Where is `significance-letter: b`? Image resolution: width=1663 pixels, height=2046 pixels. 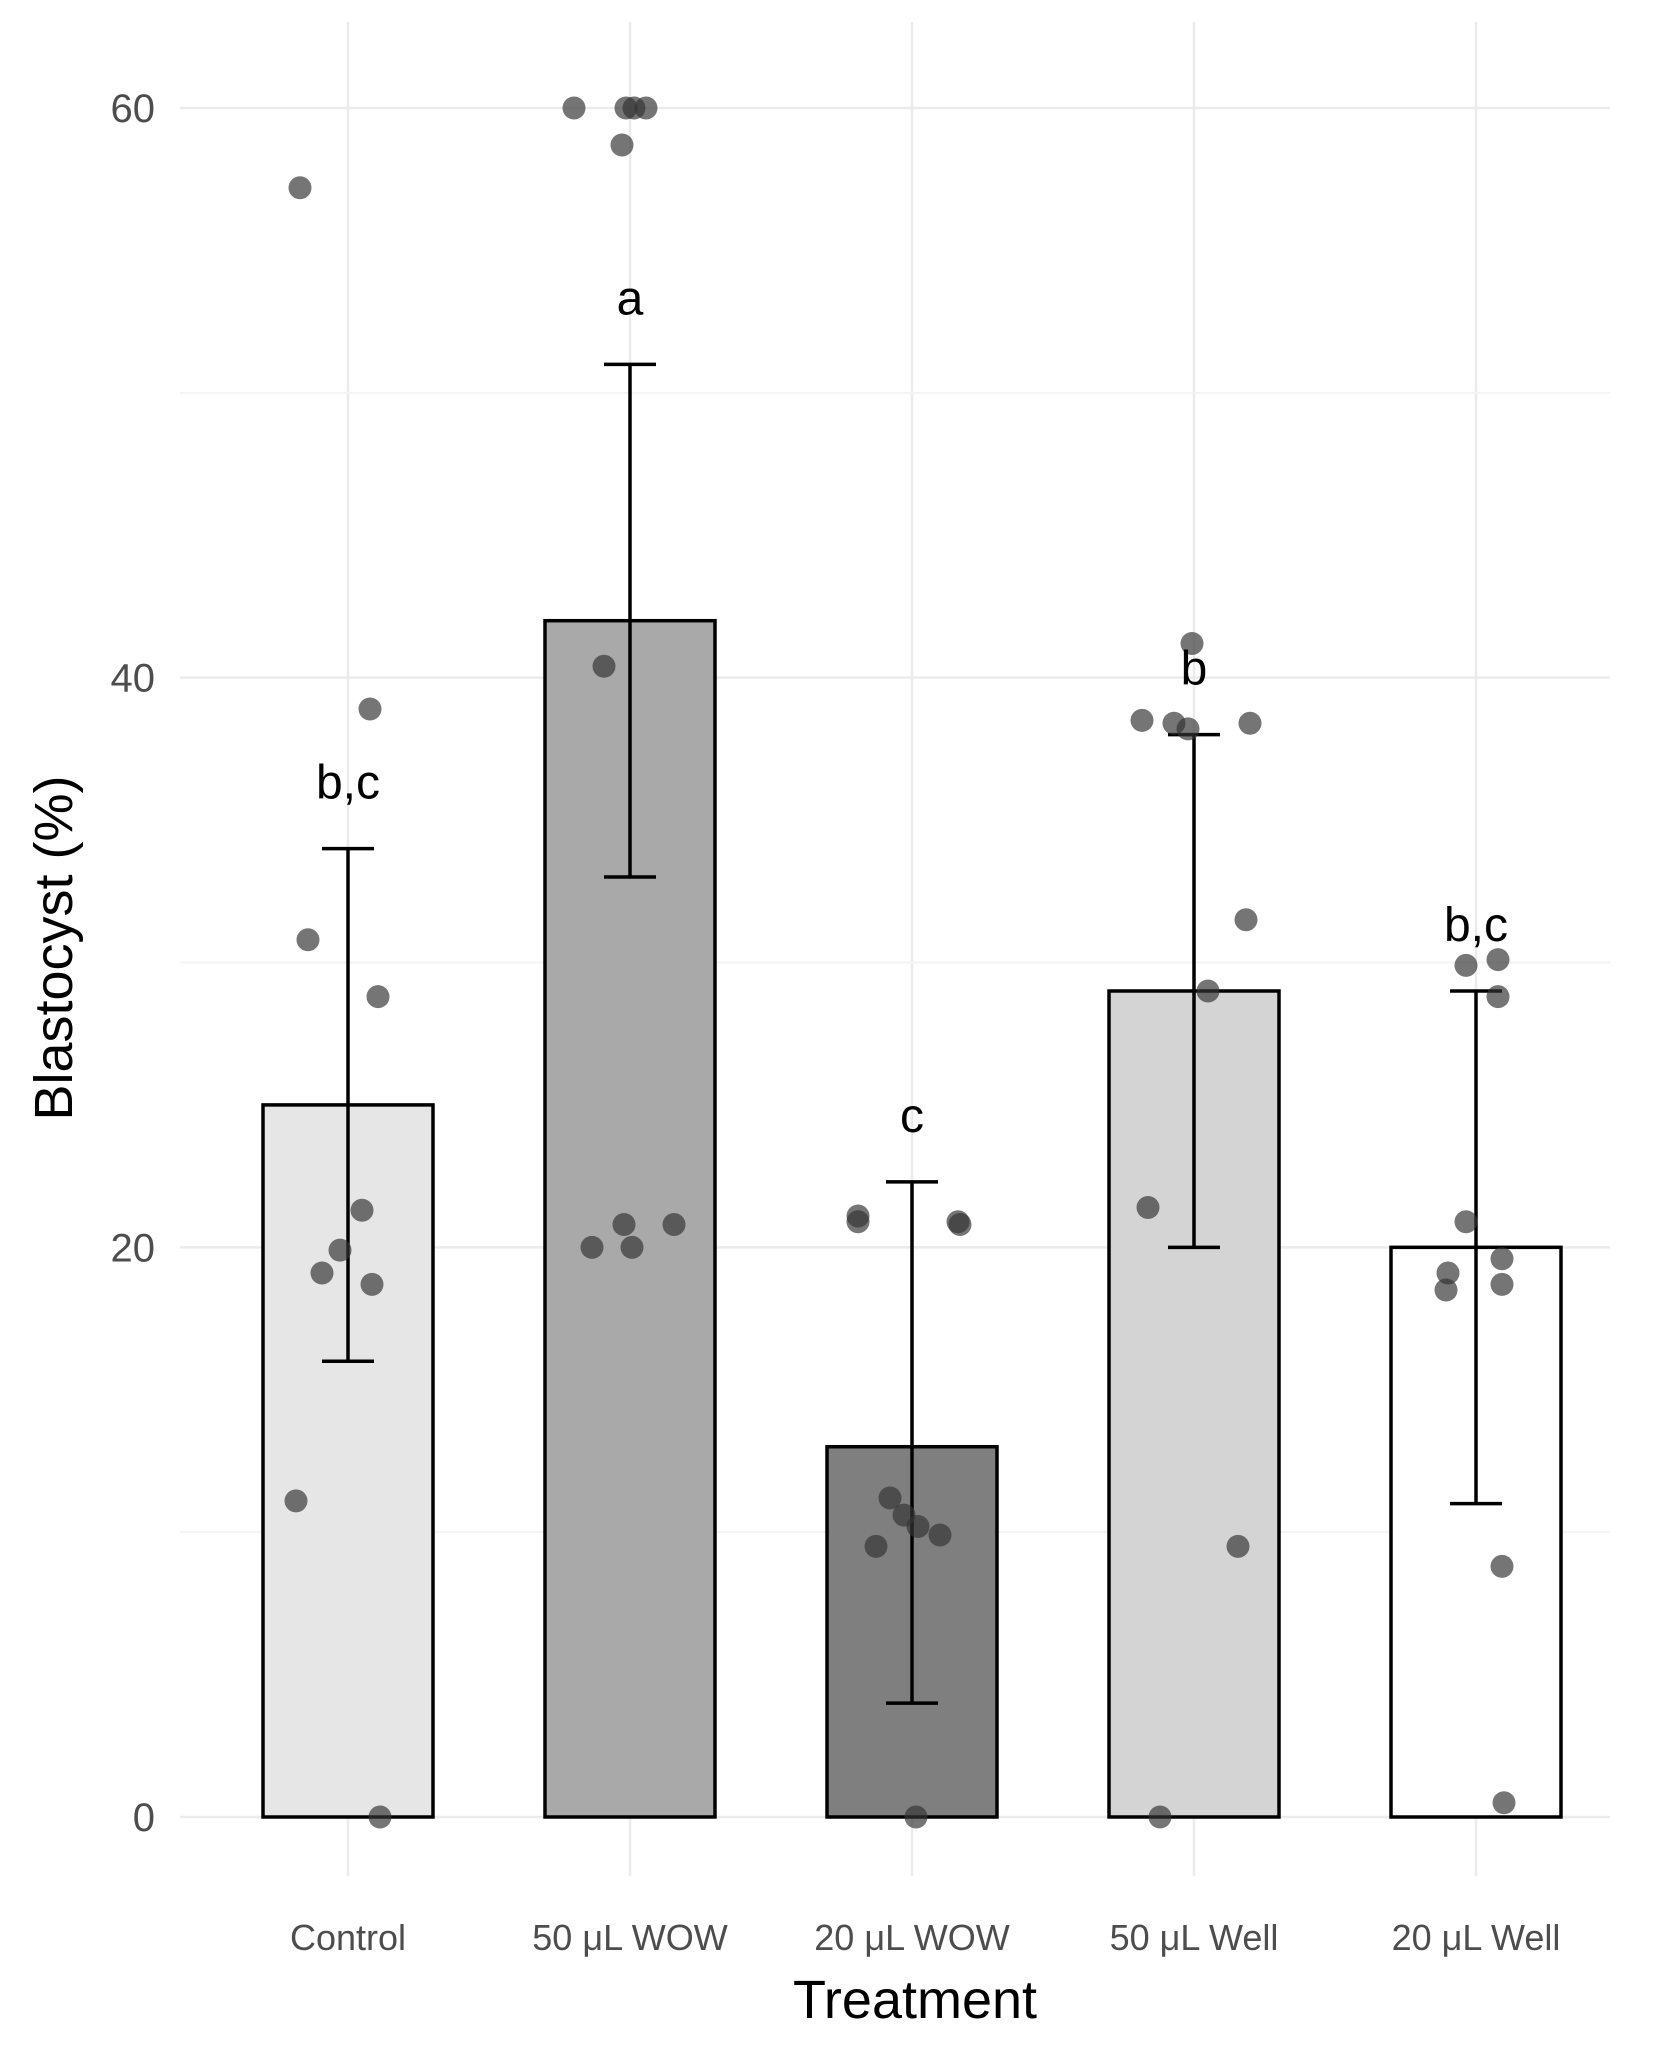
significance-letter: b is located at coordinates (1194, 669).